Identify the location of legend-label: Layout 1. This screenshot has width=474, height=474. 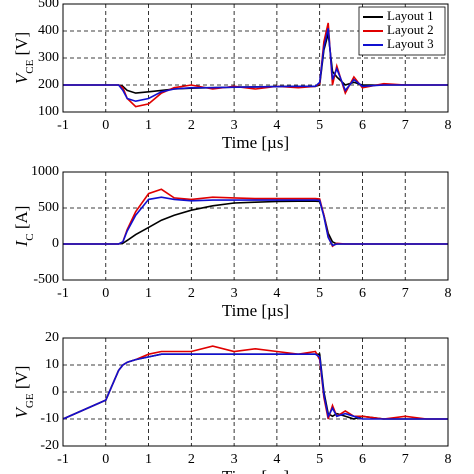
(410, 15).